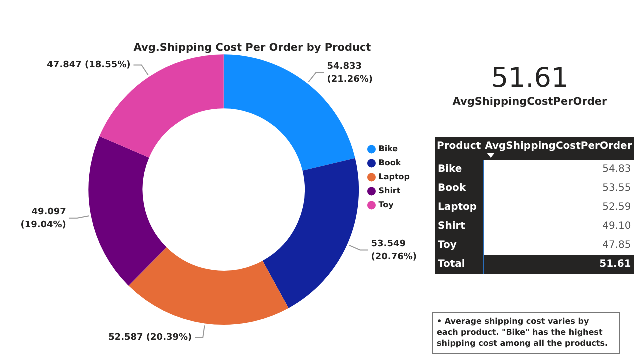 This screenshot has width=640, height=360. I want to click on category-label: Book, so click(459, 188).